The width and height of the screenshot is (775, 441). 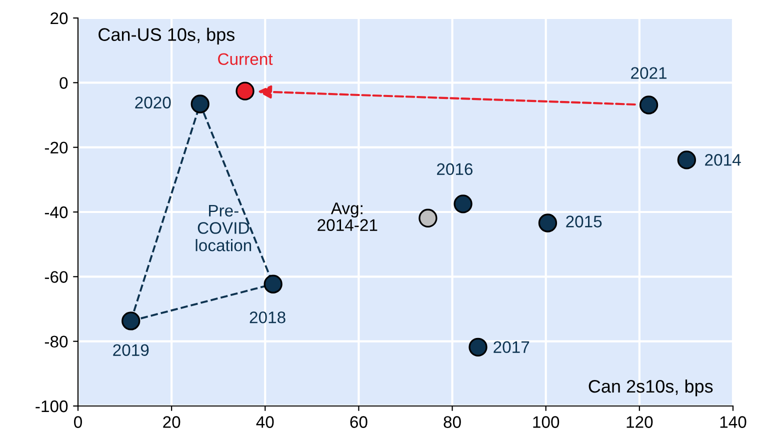 I want to click on series-label: Current, so click(x=245, y=59).